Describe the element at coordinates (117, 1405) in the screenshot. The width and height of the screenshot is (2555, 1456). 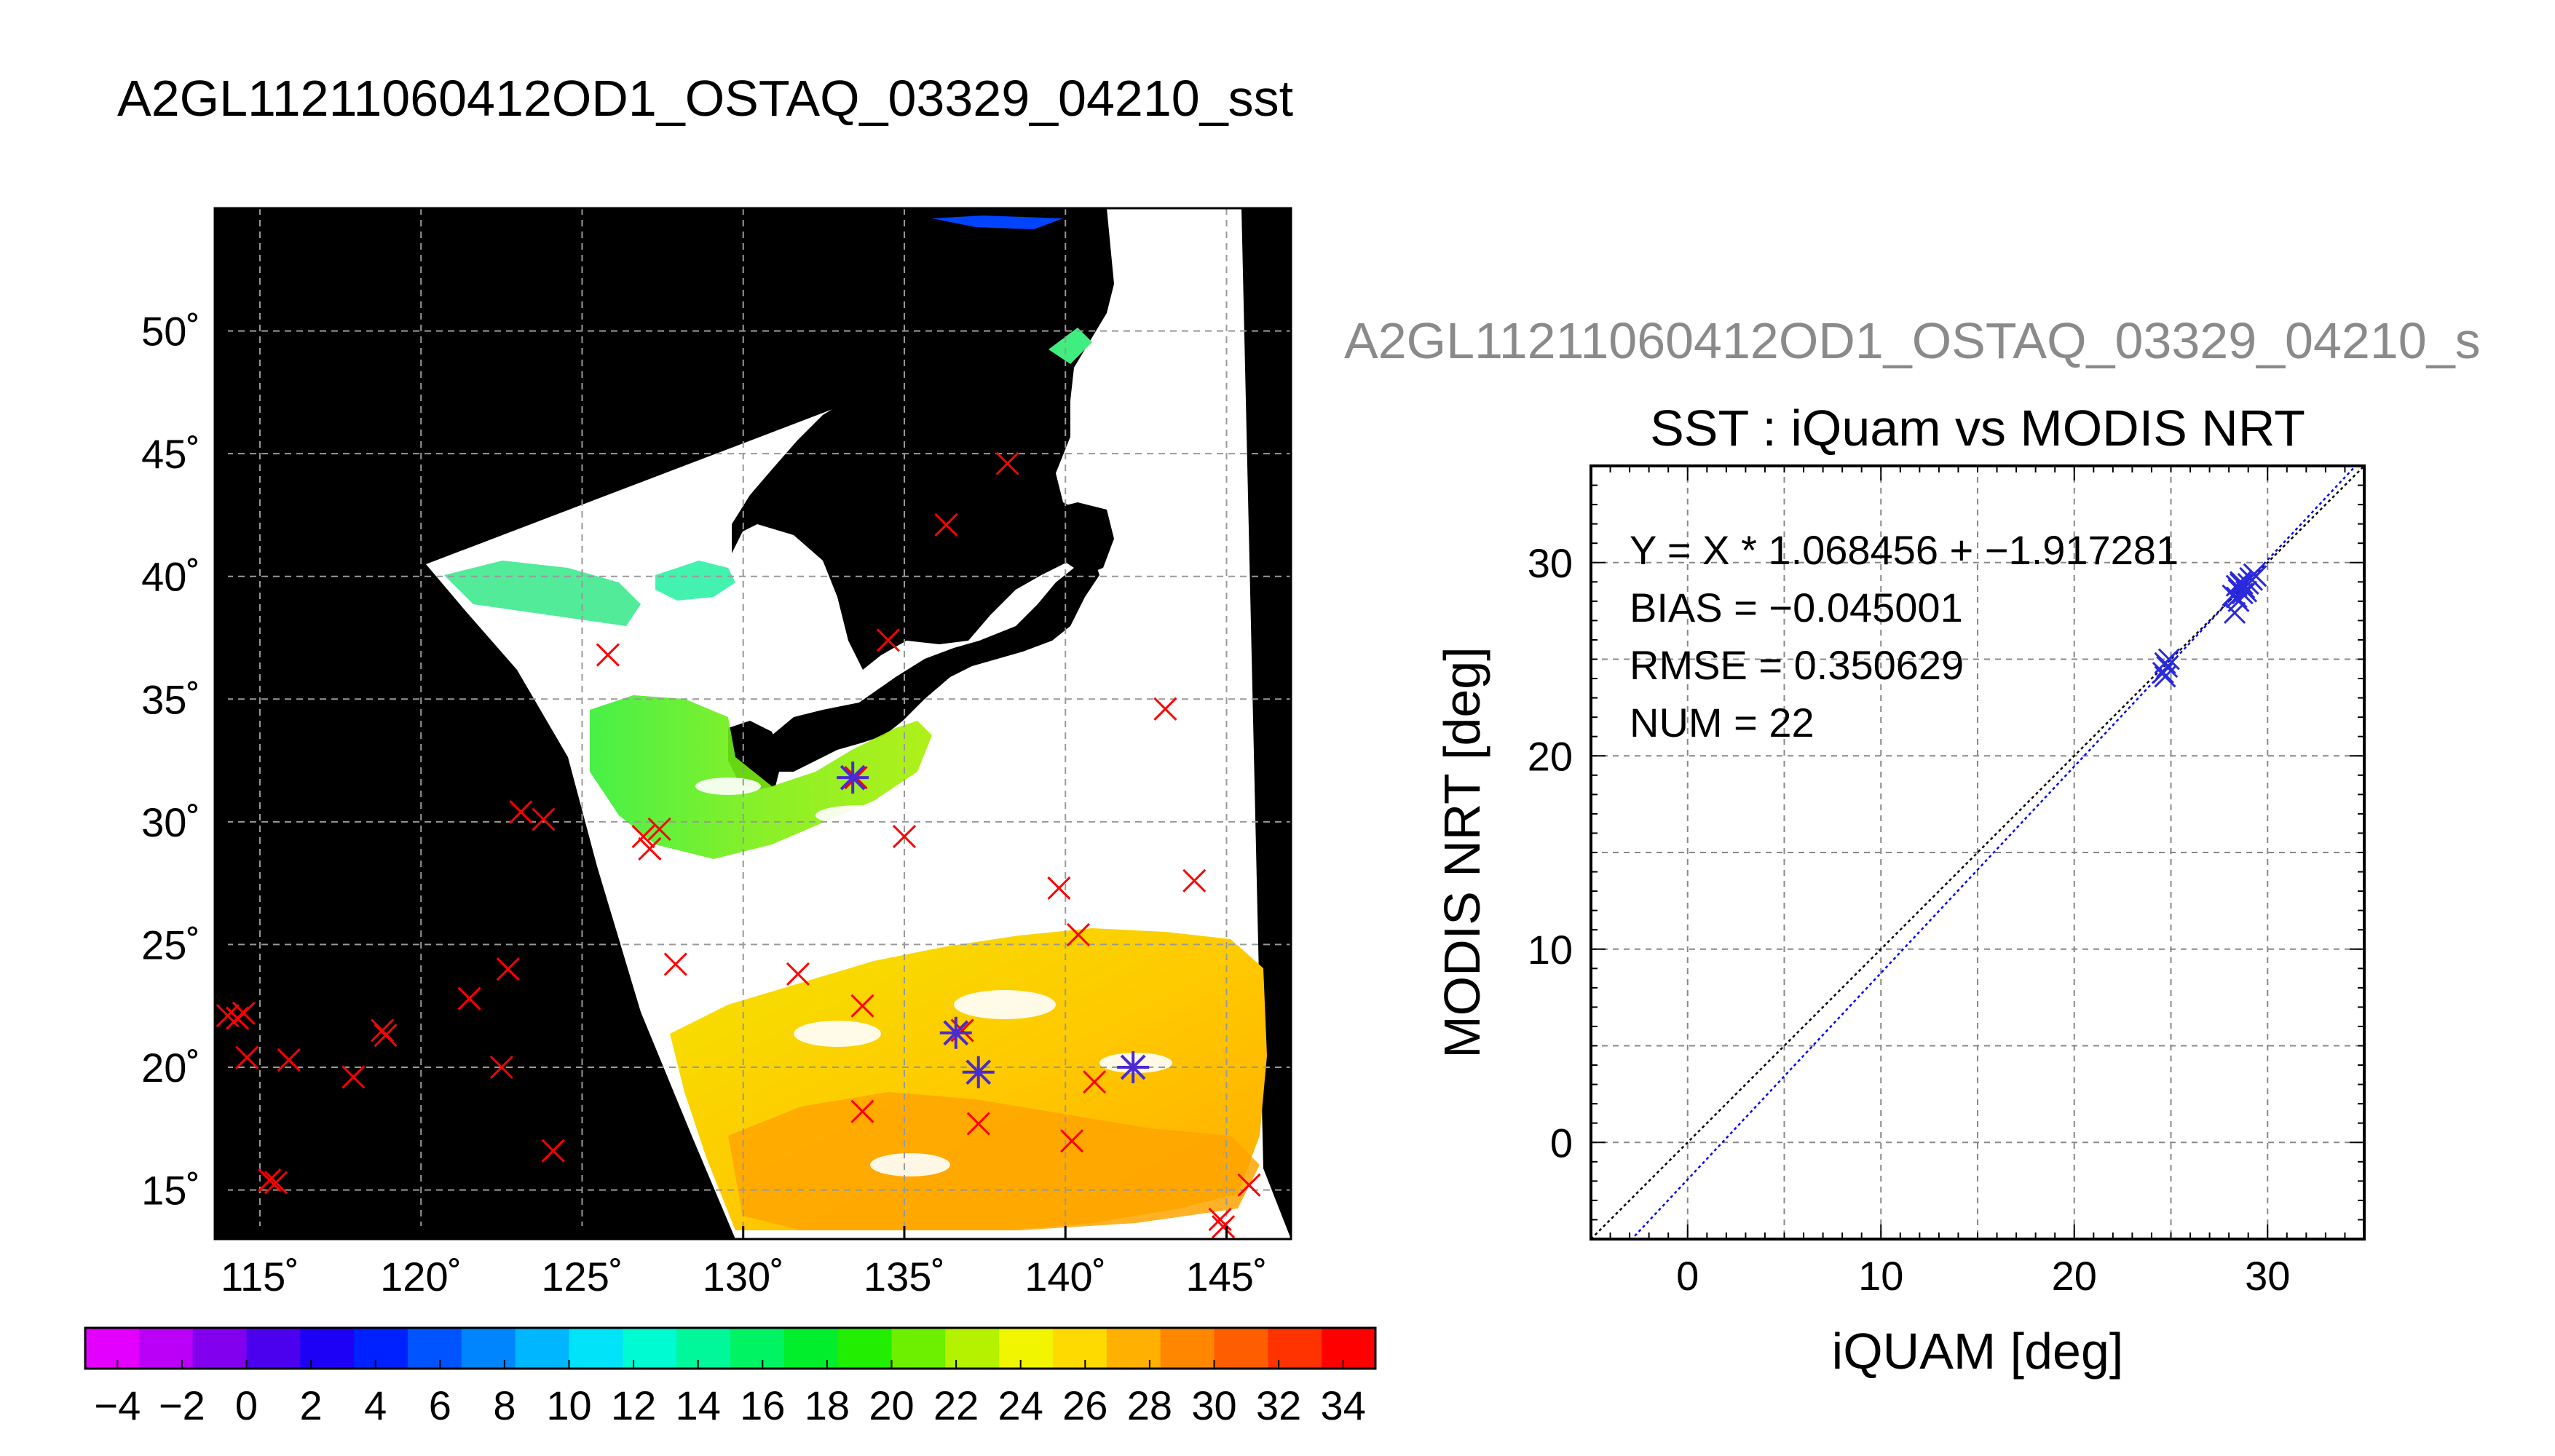
I see `colorbar-tick-label: −4` at that location.